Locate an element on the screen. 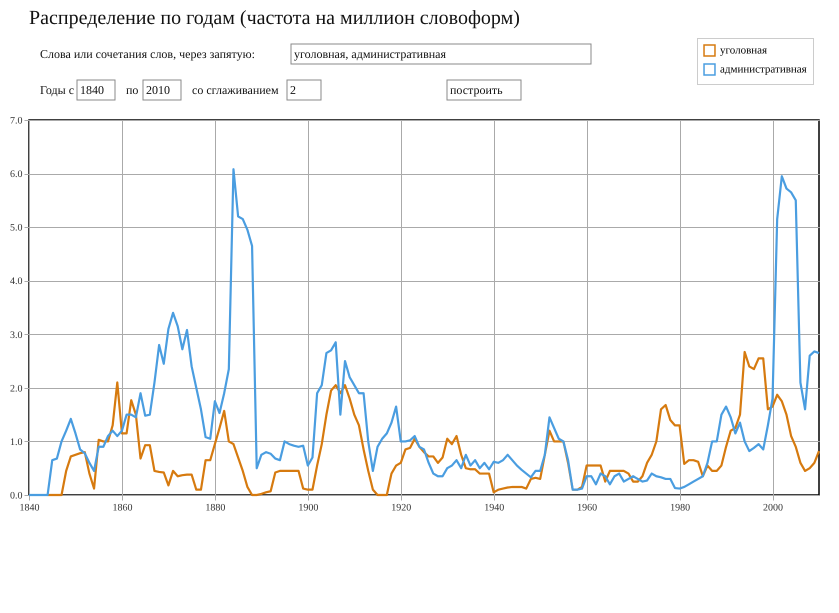 The width and height of the screenshot is (839, 613). x-tick-label: 1840 is located at coordinates (30, 508).